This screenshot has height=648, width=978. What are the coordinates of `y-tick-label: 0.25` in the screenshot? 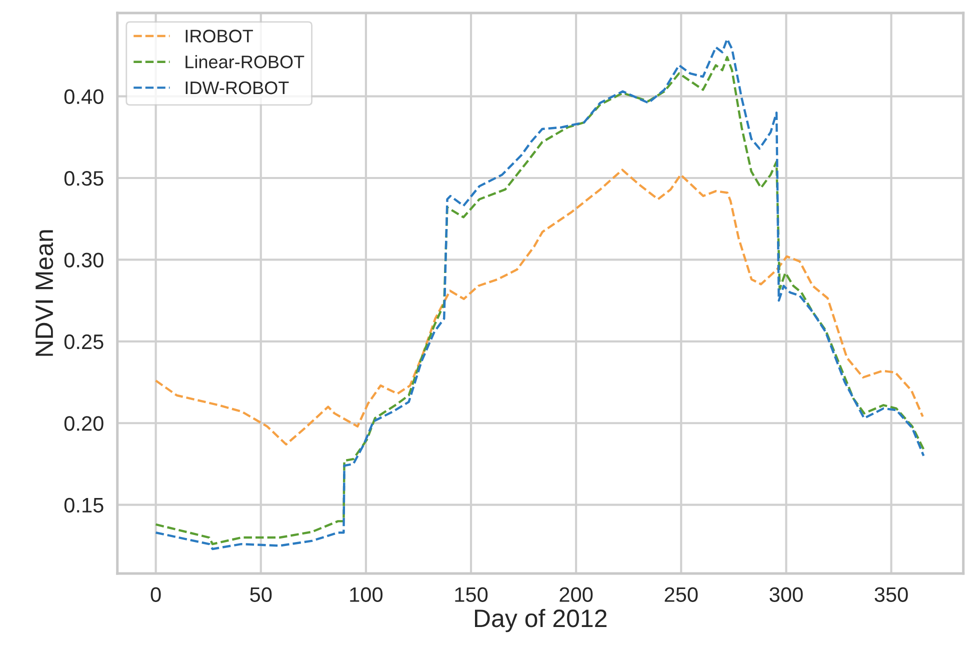 It's located at (84, 342).